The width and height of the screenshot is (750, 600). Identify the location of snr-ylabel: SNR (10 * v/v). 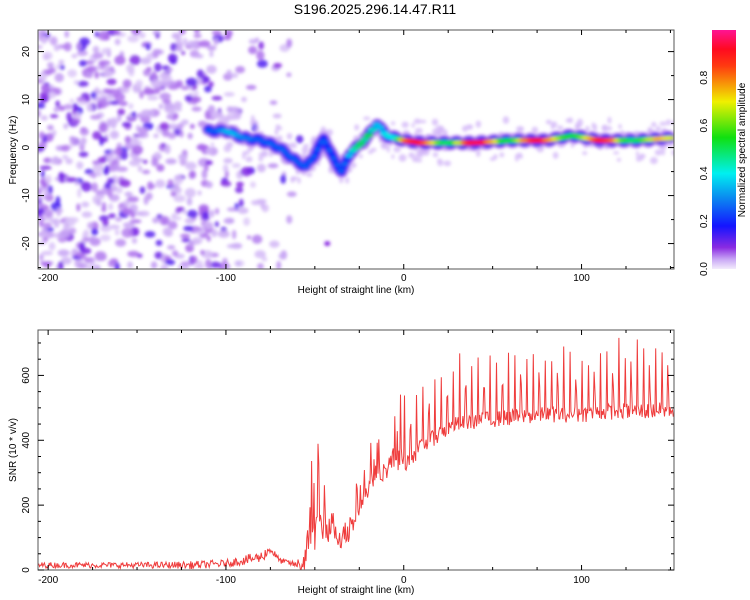
(13, 450).